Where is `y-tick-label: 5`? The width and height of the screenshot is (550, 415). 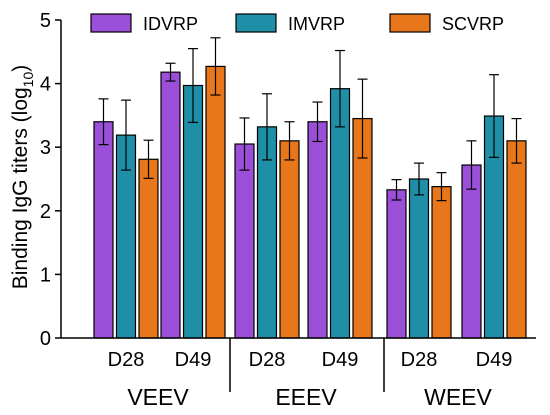 y-tick-label: 5 is located at coordinates (45, 21).